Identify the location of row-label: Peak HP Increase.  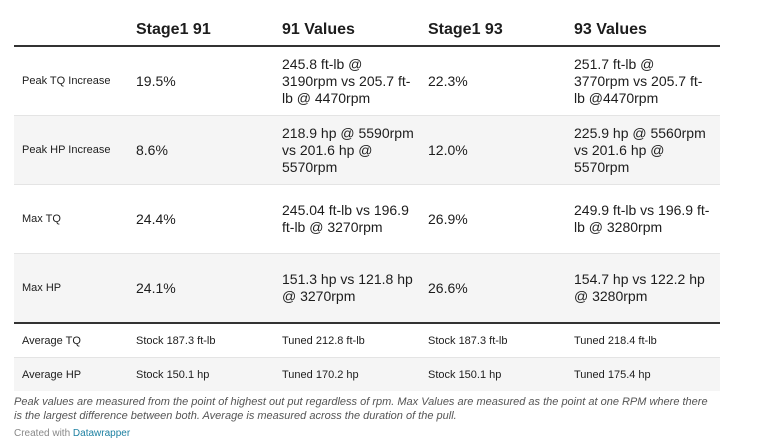
(75, 150).